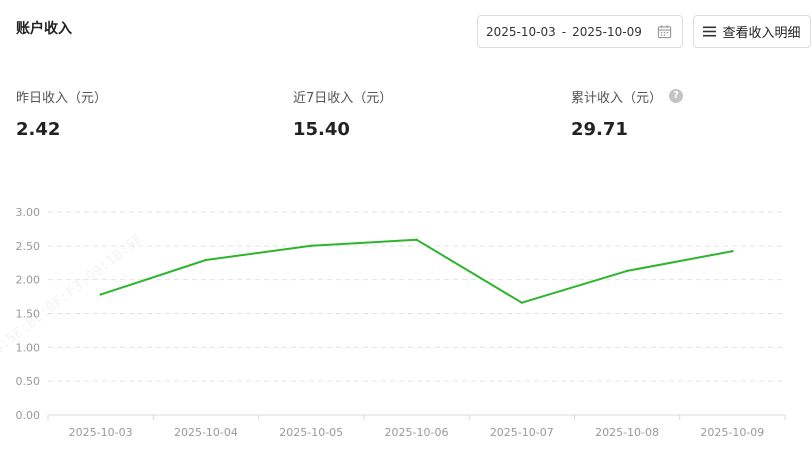 Image resolution: width=812 pixels, height=460 pixels. What do you see at coordinates (38, 129) in the screenshot?
I see `stat-value: 2.42` at bounding box center [38, 129].